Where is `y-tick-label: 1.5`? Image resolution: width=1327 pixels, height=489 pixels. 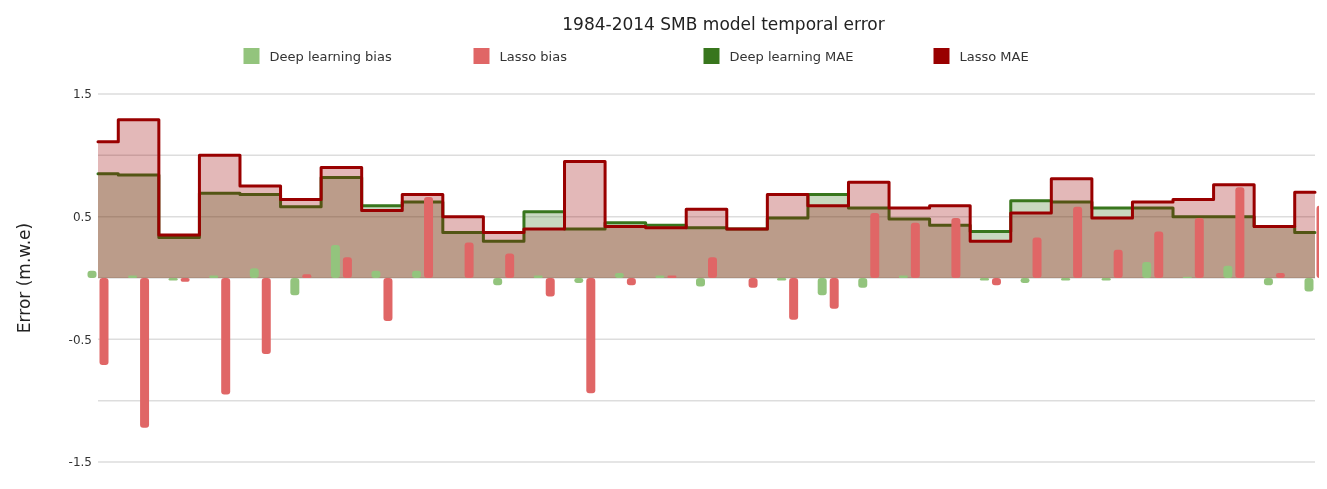 y-tick-label: 1.5 is located at coordinates (82, 94).